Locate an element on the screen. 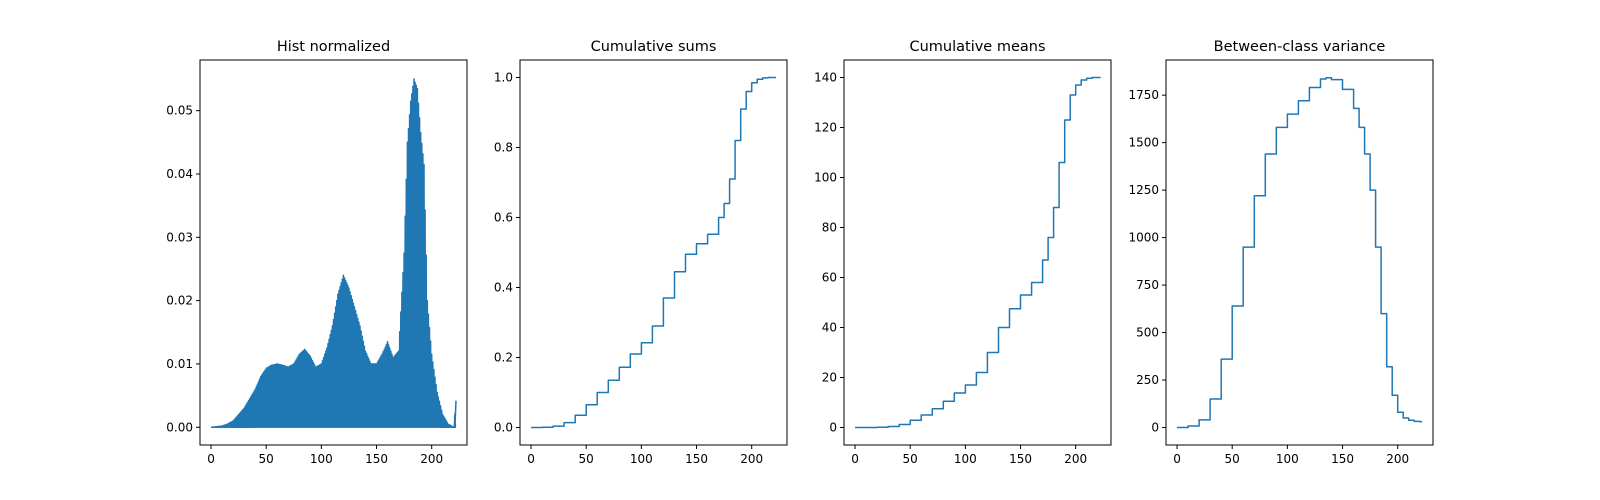  y-tick-label: 0.6 is located at coordinates (503, 218).